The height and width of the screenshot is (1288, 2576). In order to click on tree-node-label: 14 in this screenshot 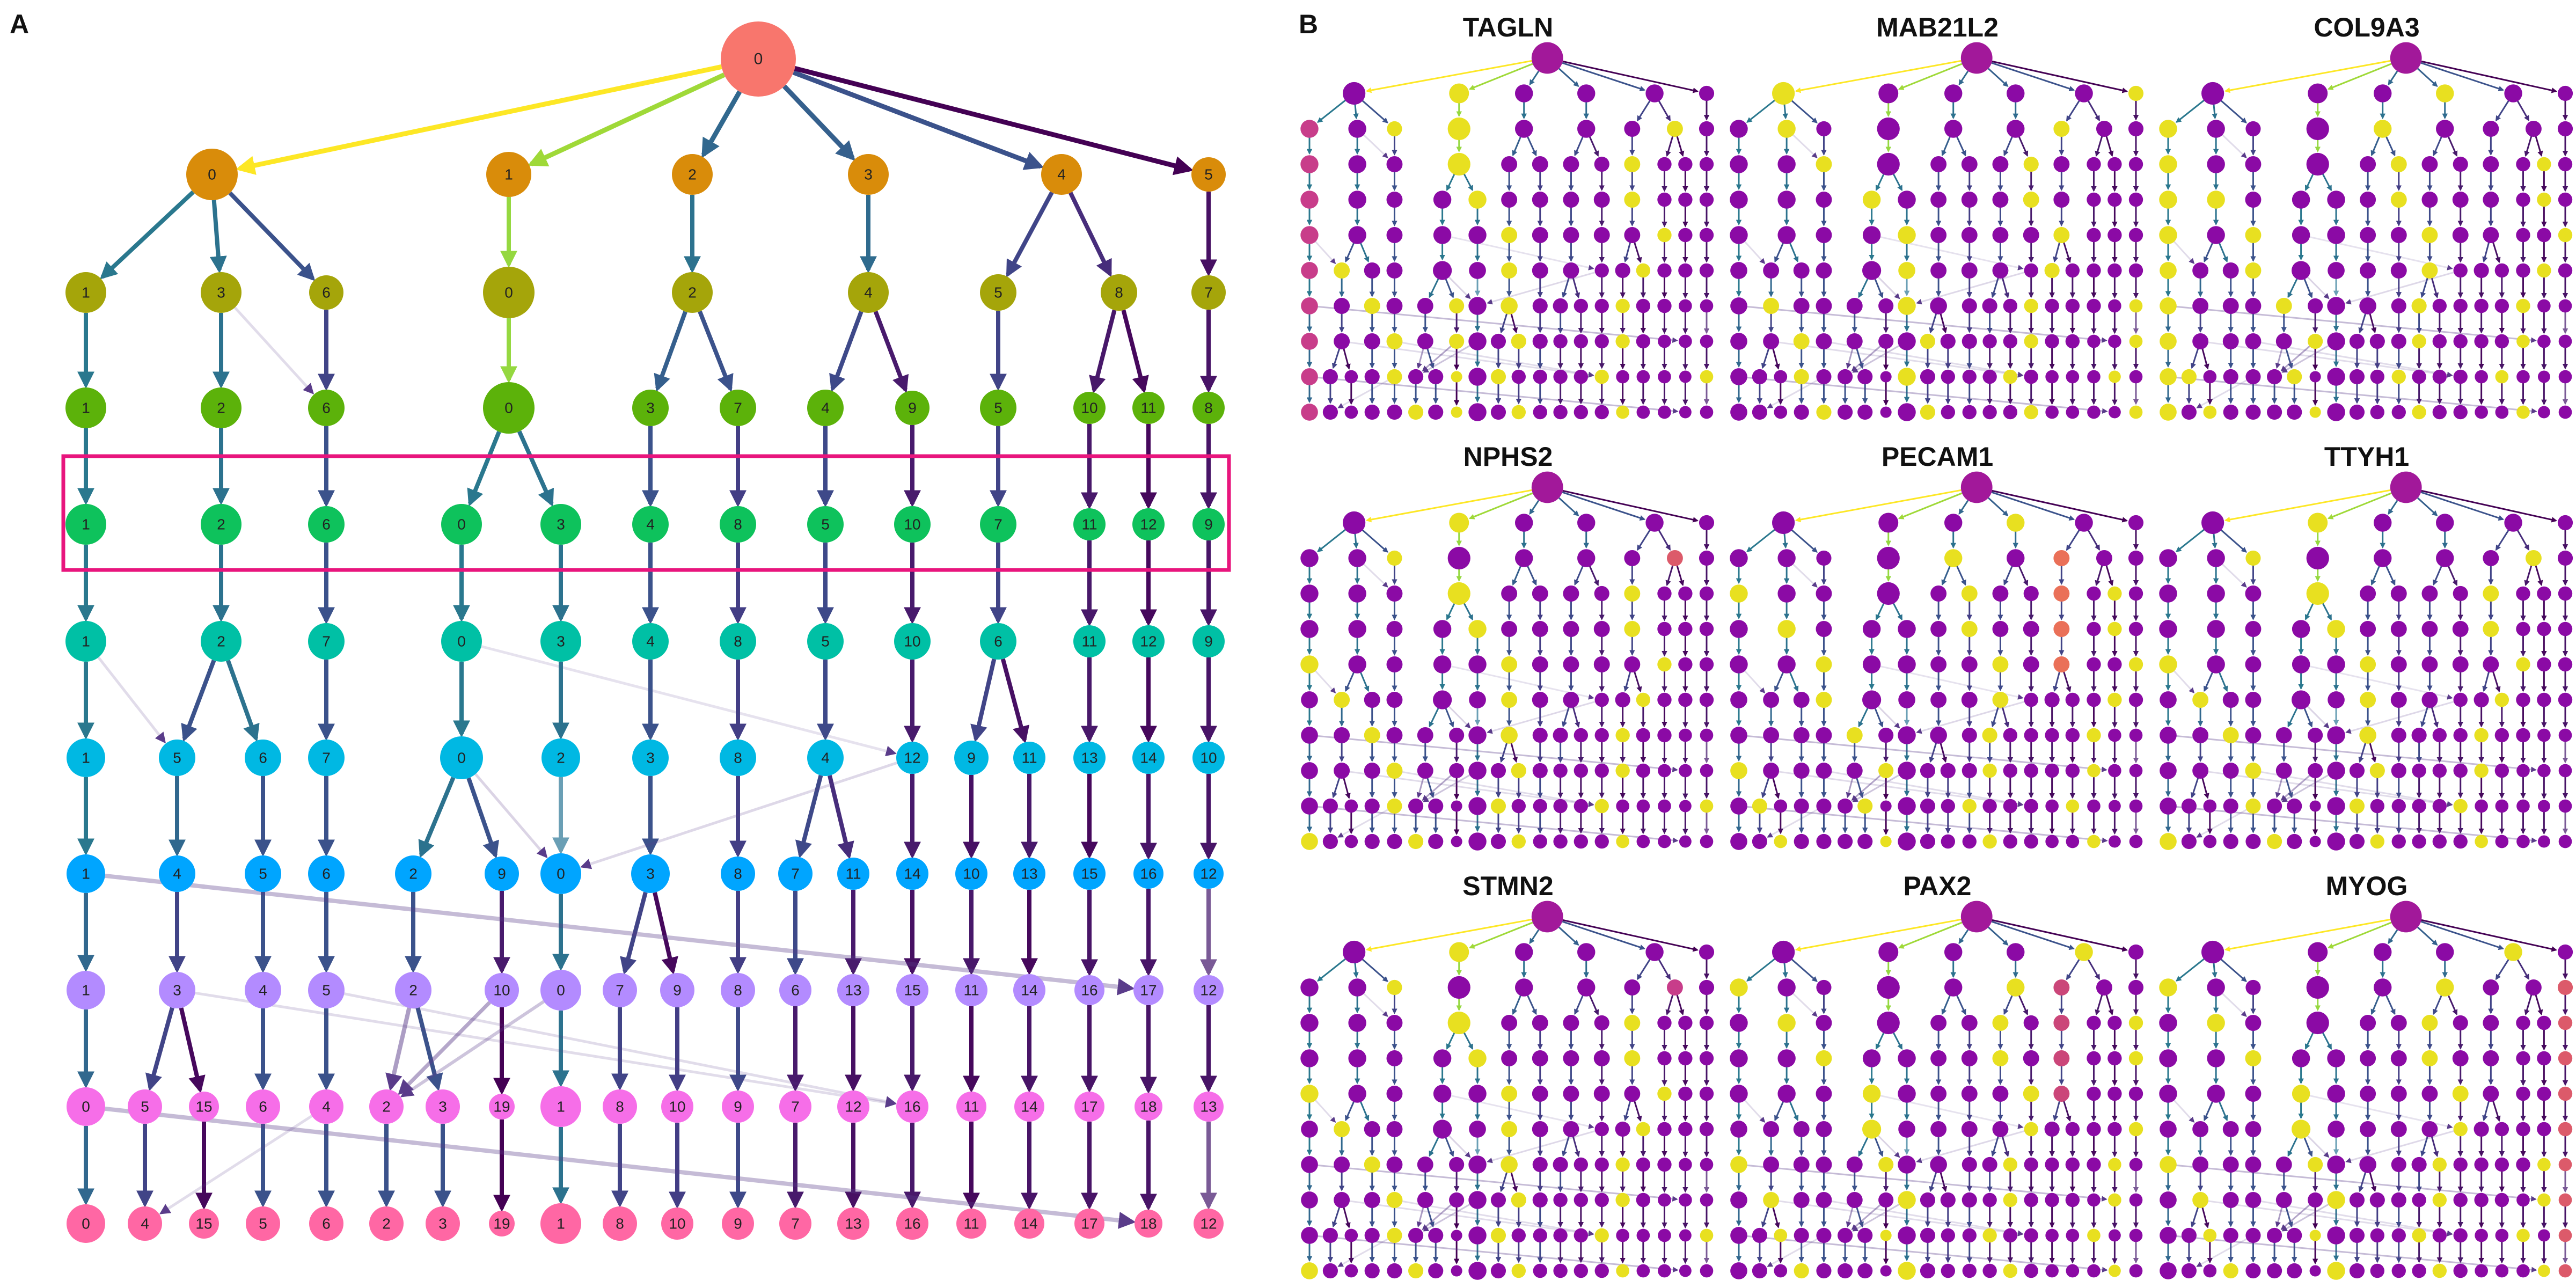, I will do `click(1029, 1224)`.